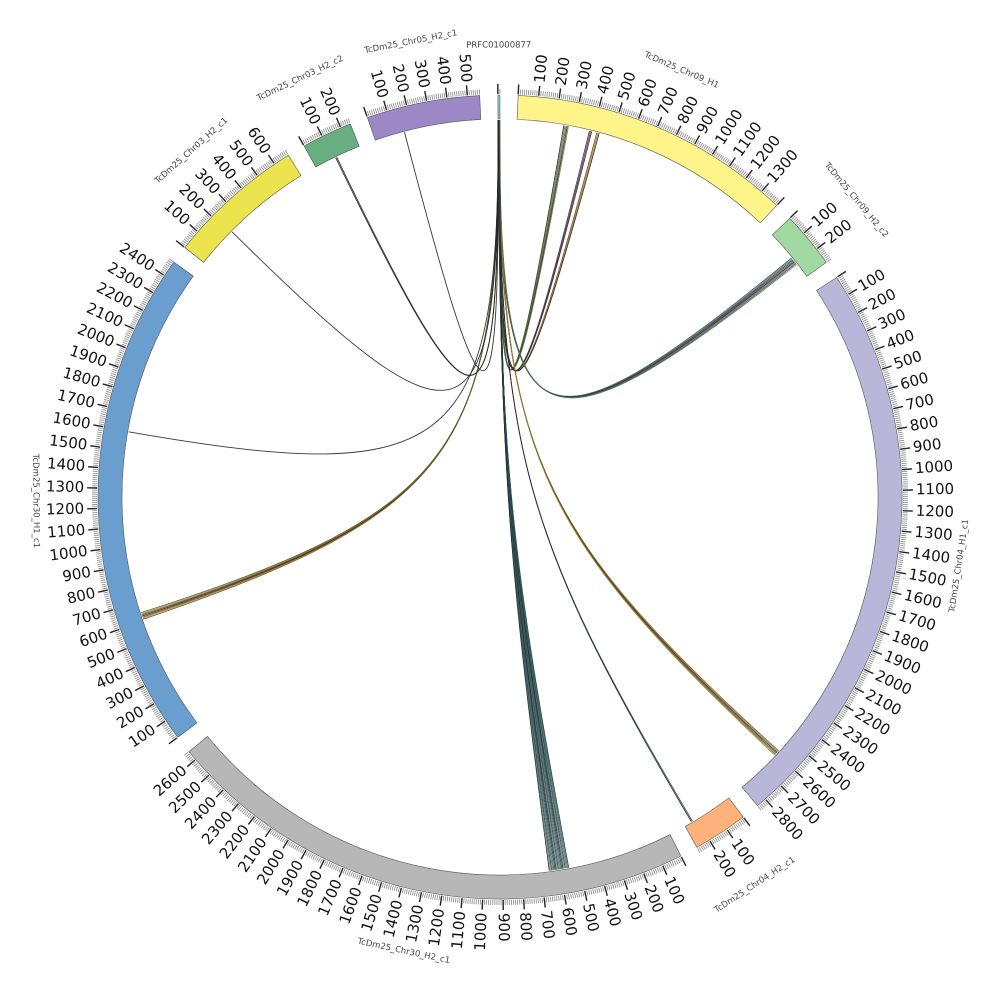 The image size is (1000, 1000). I want to click on link-ribbon, so click(451, 246).